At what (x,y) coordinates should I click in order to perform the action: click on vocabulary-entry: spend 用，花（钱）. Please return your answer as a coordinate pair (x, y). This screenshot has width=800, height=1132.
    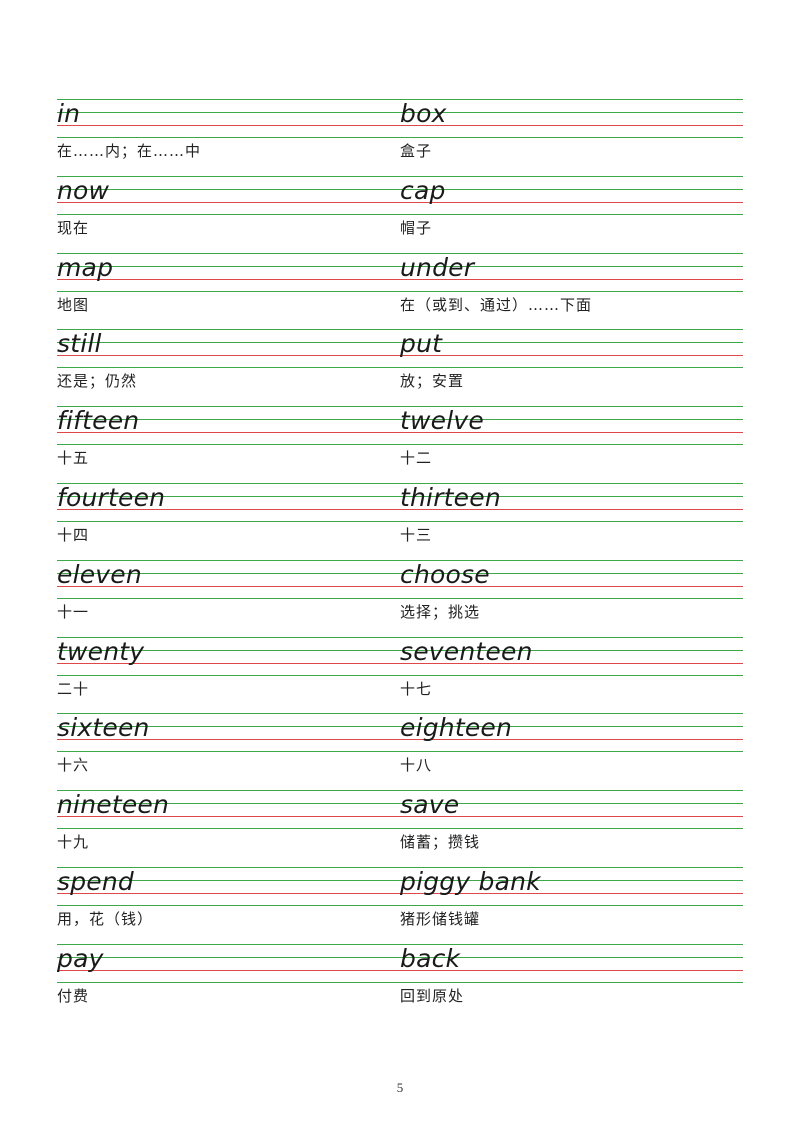
    Looking at the image, I should click on (228, 904).